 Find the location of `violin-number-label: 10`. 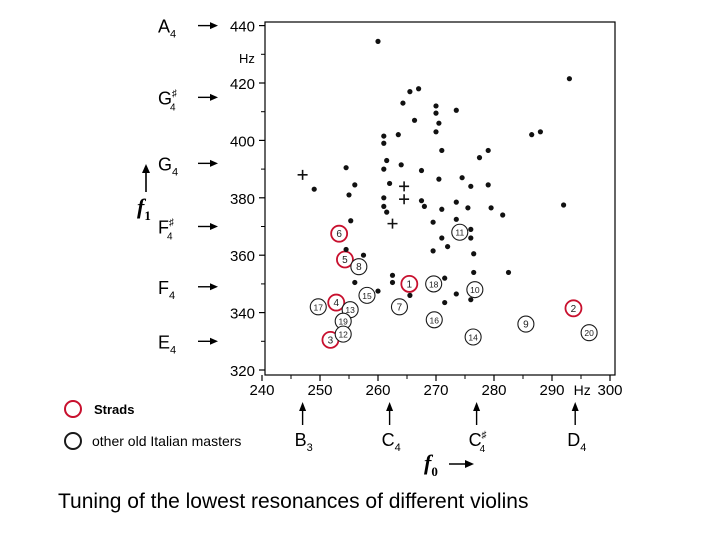

violin-number-label: 10 is located at coordinates (475, 290).